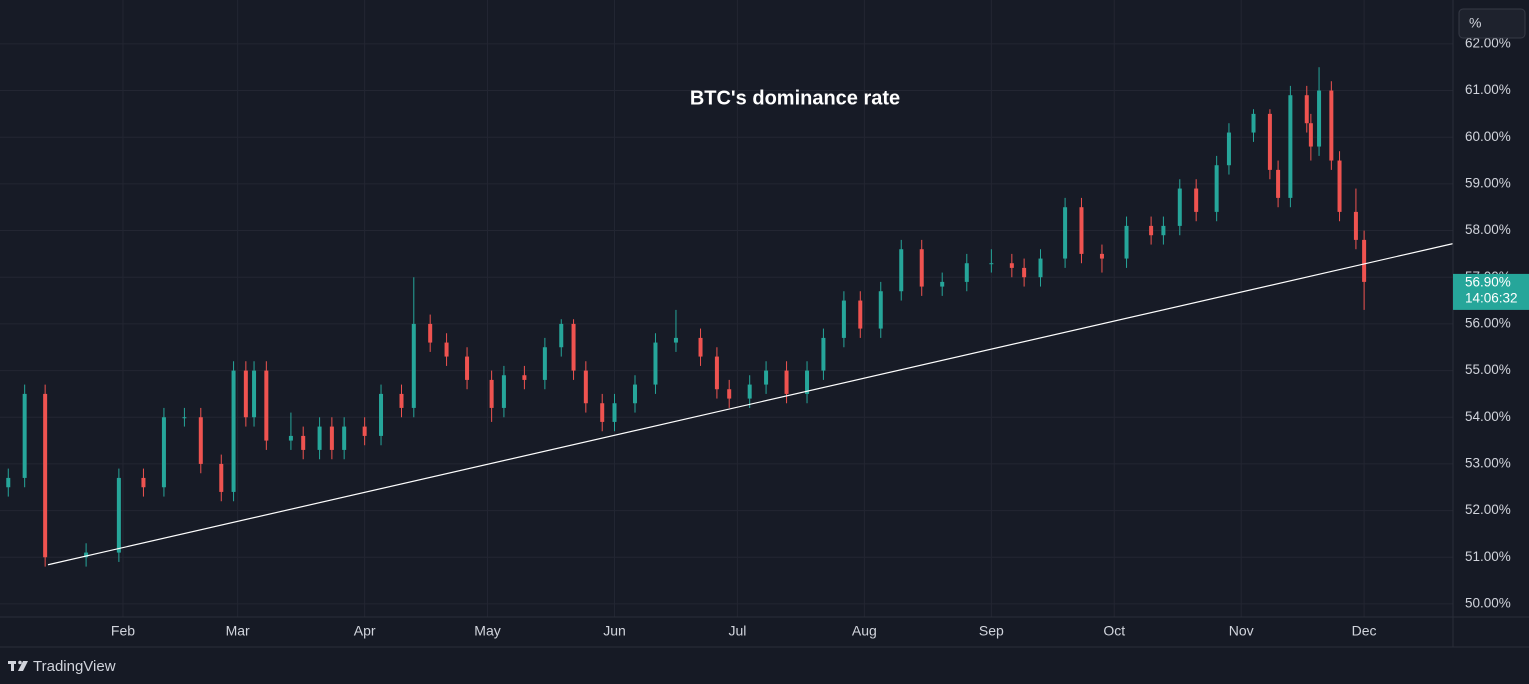  Describe the element at coordinates (1114, 631) in the screenshot. I see `x-tick-label: Oct` at that location.